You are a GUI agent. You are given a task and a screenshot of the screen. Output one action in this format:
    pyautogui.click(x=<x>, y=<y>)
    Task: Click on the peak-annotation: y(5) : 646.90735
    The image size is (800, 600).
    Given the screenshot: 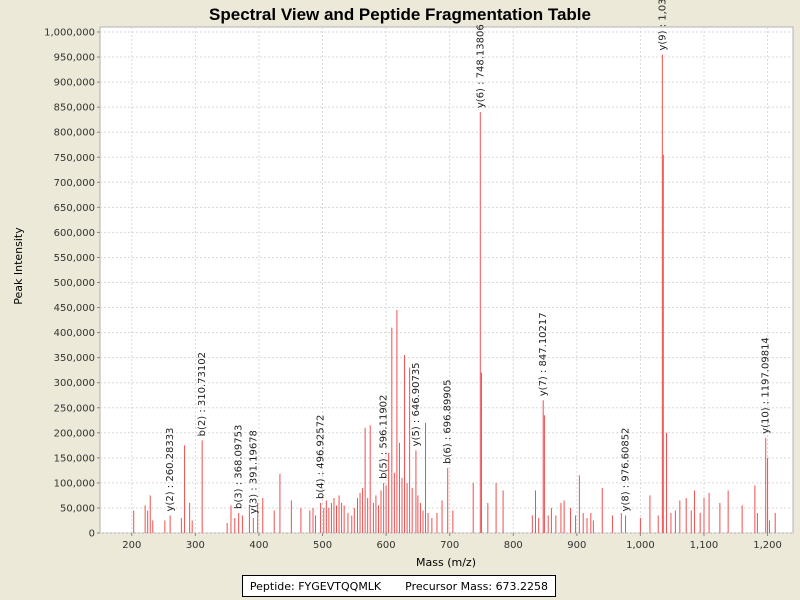 What is the action you would take?
    pyautogui.click(x=416, y=404)
    